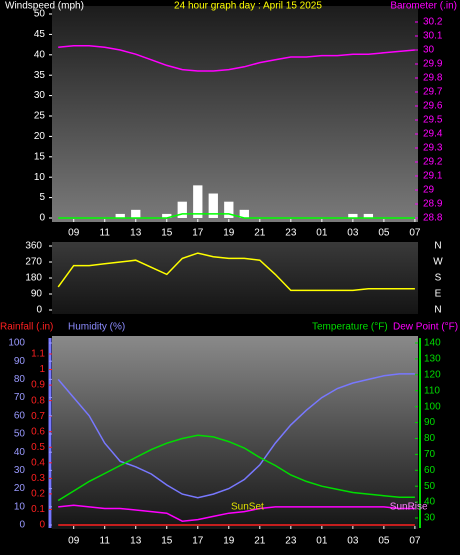  What do you see at coordinates (38, 509) in the screenshot?
I see `y-tick-label: 0.1` at bounding box center [38, 509].